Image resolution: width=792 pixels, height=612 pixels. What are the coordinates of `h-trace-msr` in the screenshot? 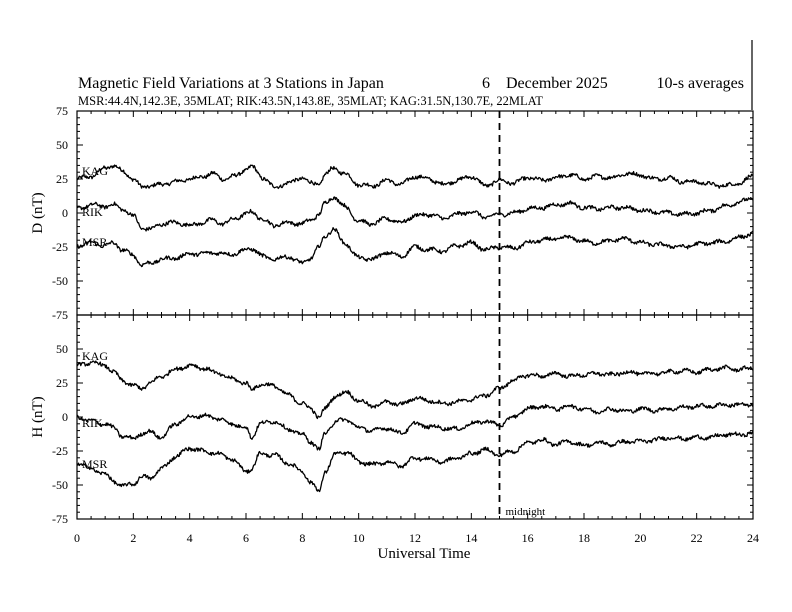 It's located at (415, 461).